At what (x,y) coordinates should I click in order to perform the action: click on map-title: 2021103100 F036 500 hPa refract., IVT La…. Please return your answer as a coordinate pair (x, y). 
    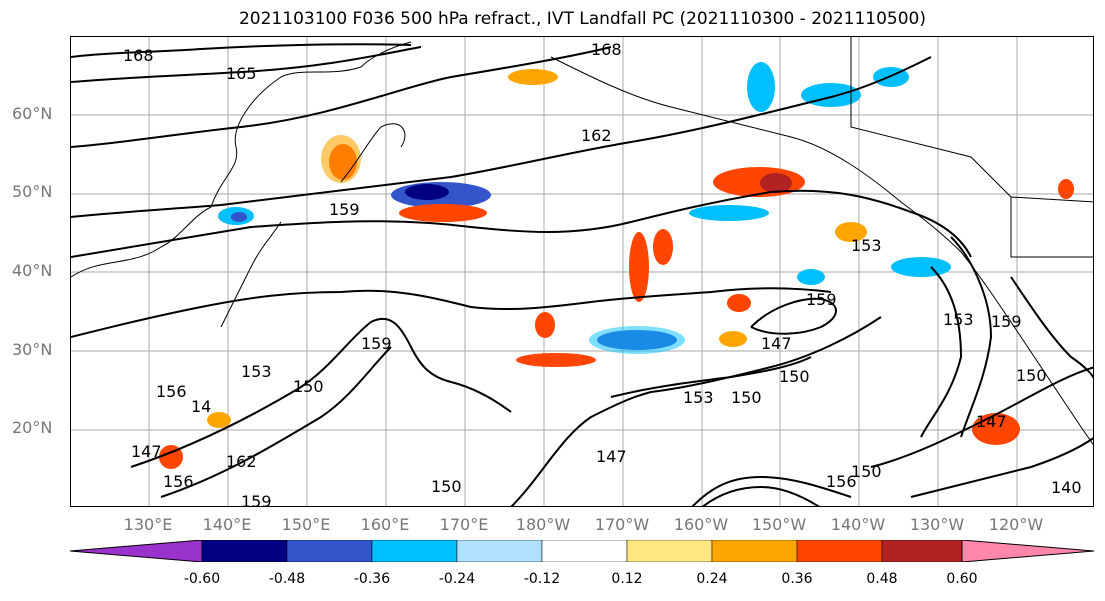
    Looking at the image, I should click on (582, 19).